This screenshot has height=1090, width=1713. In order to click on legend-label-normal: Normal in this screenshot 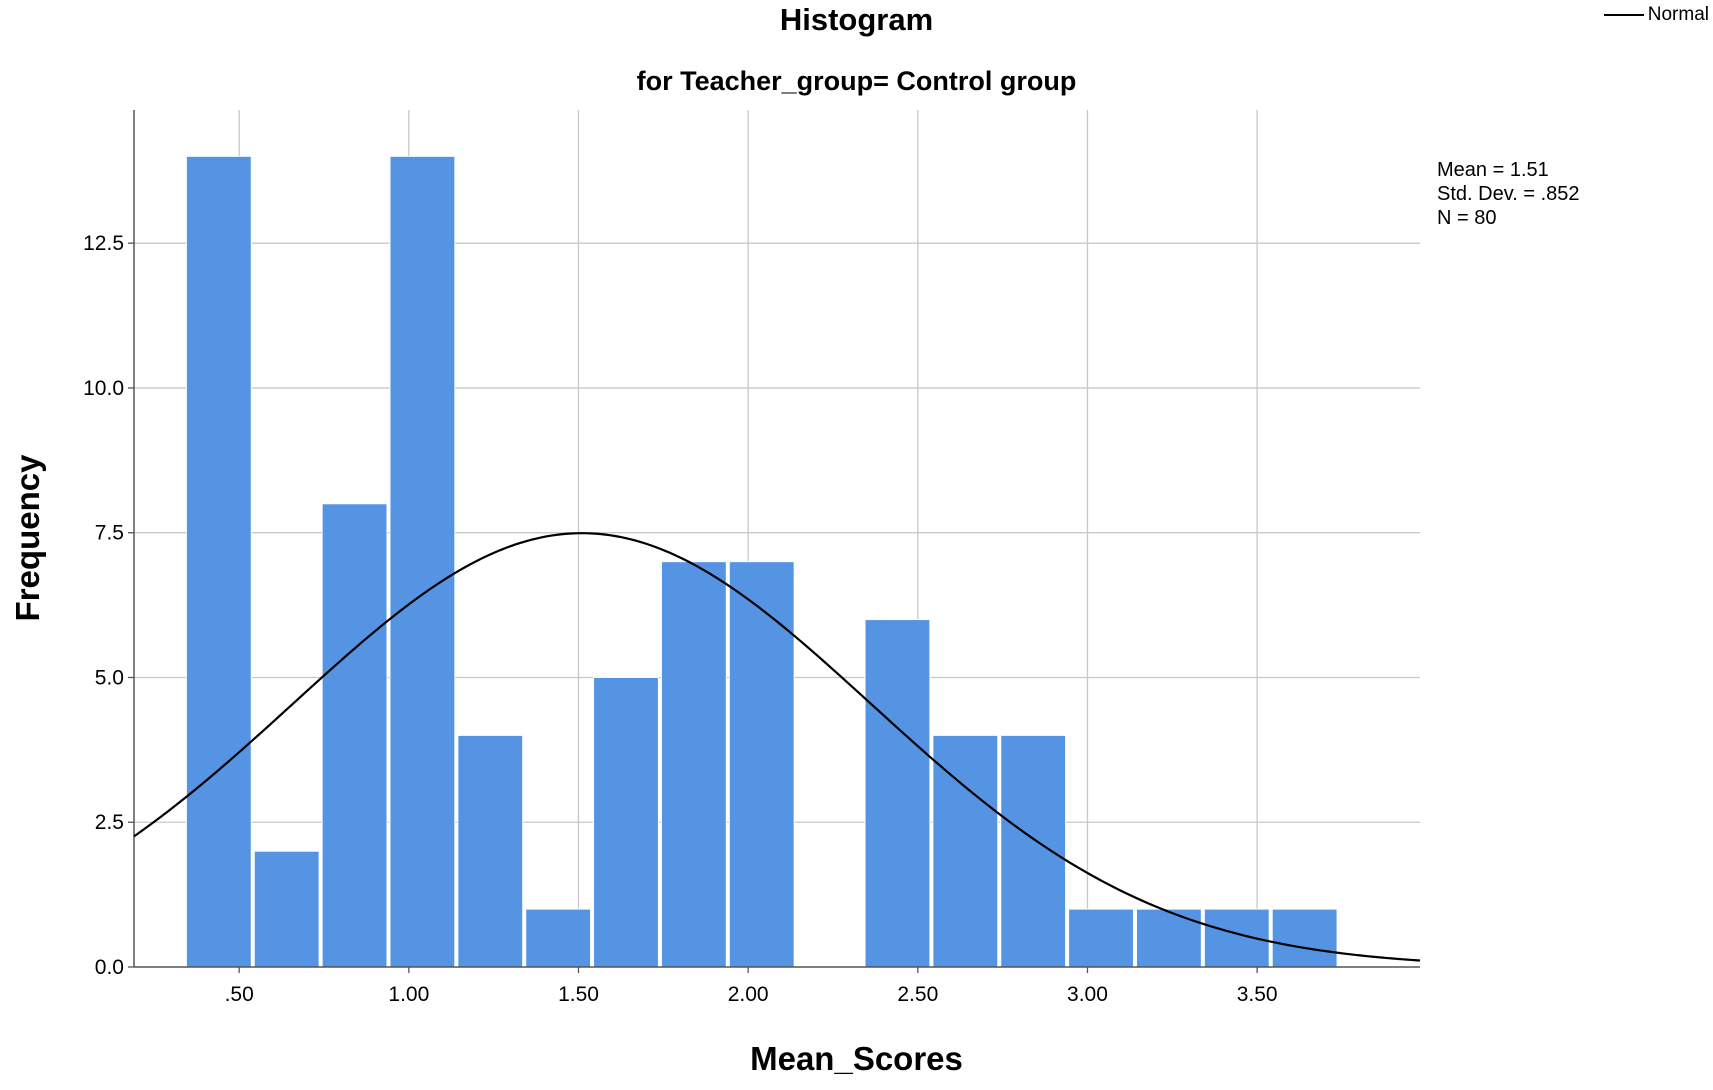, I will do `click(1678, 14)`.